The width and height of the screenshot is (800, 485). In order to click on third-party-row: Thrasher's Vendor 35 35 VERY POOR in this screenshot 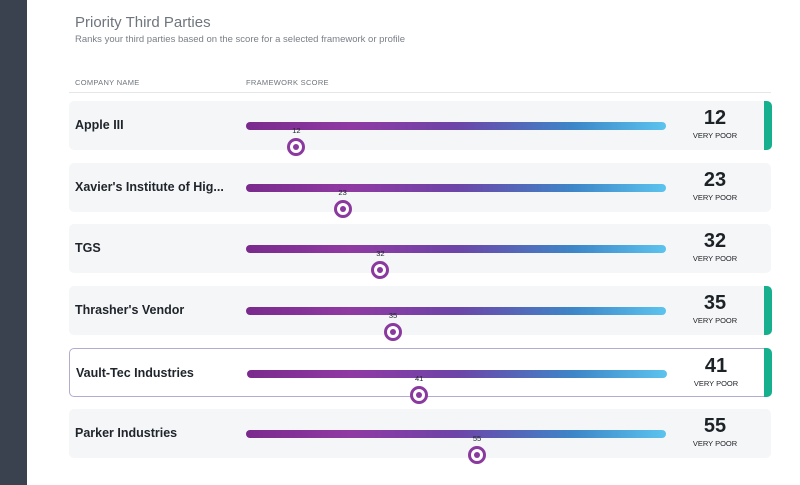, I will do `click(420, 313)`.